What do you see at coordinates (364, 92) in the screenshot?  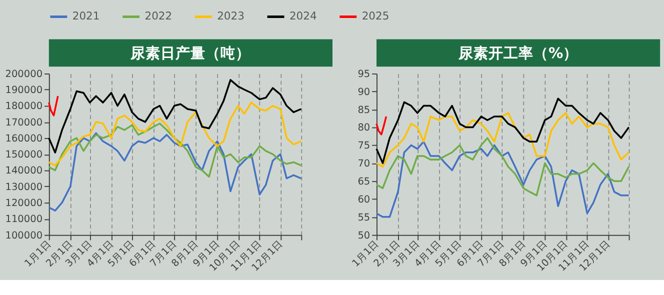 I see `y-tick-label: 90` at bounding box center [364, 92].